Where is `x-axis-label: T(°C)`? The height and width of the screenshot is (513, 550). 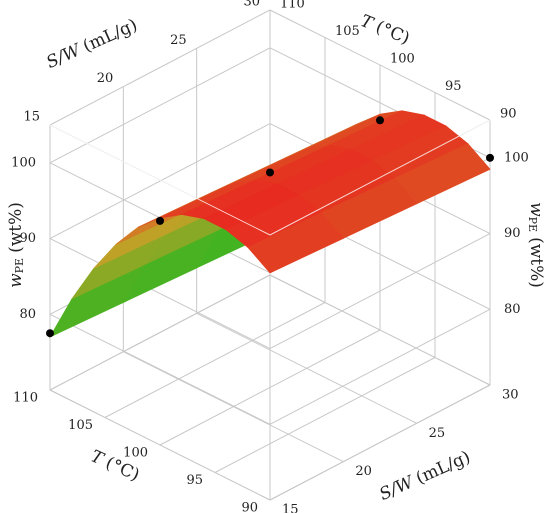
x-axis-label: T(°C) is located at coordinates (385, 30).